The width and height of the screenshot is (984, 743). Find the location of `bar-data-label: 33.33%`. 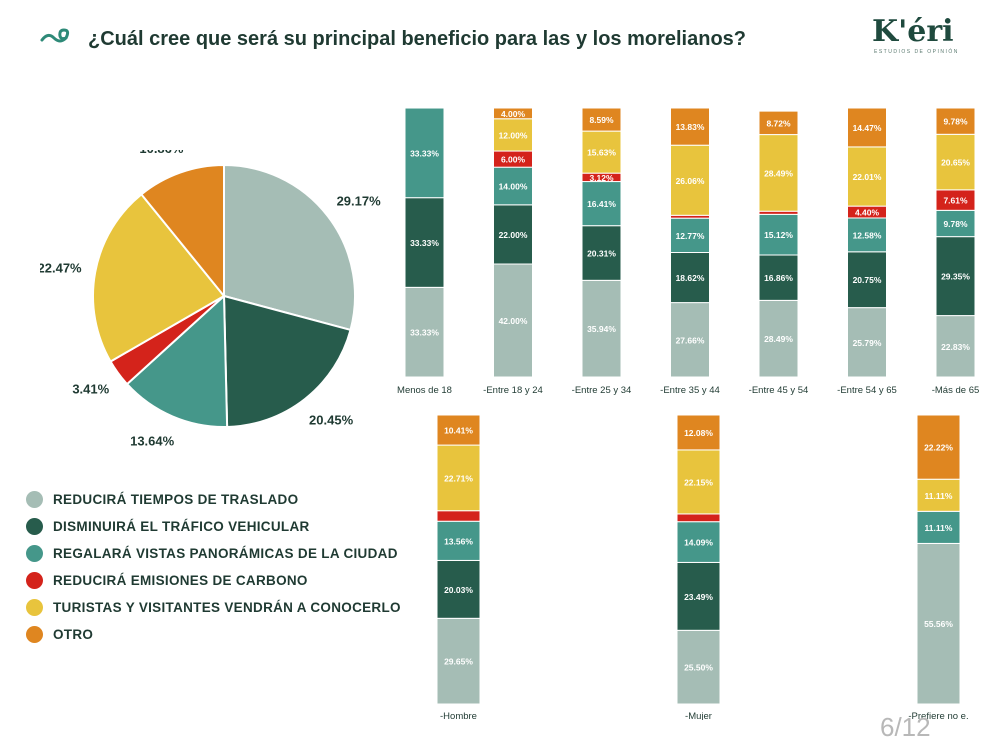

bar-data-label: 33.33% is located at coordinates (424, 243).